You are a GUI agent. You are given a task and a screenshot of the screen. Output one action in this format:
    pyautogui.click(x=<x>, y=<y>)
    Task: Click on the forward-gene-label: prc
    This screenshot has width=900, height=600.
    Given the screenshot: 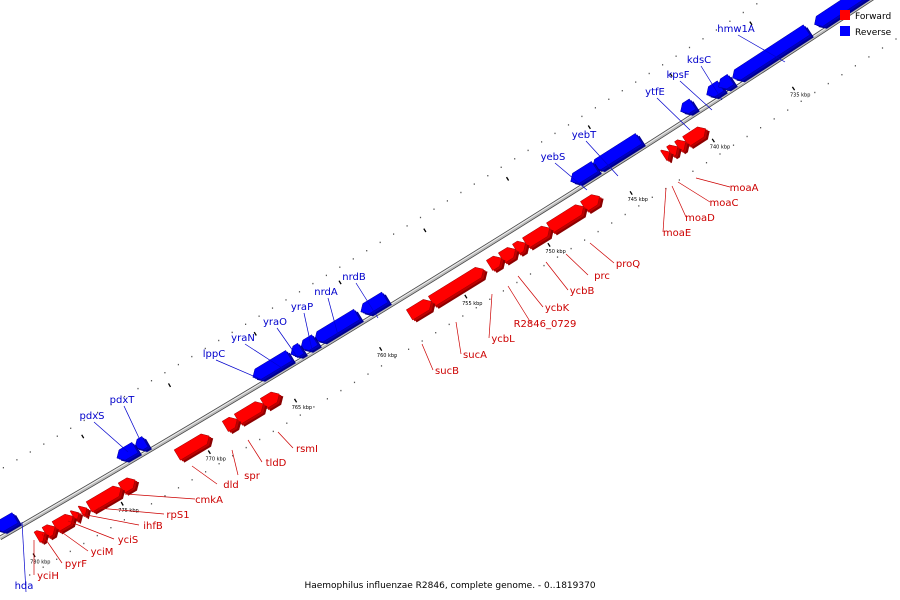 What is the action you would take?
    pyautogui.click(x=602, y=276)
    